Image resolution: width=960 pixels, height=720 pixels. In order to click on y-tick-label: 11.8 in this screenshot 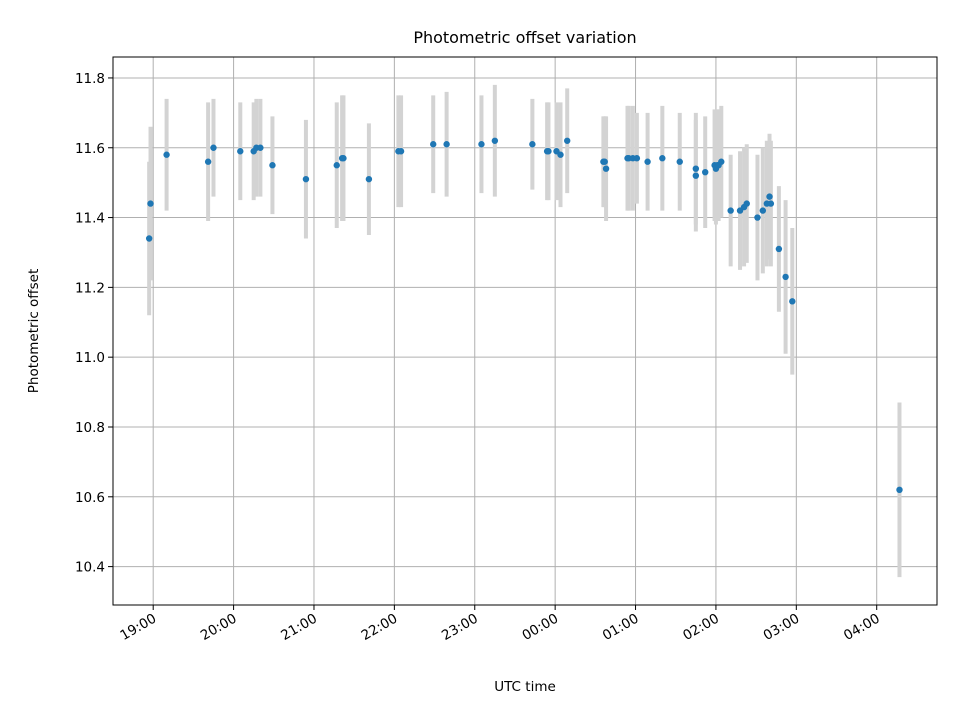, I will do `click(90, 79)`.